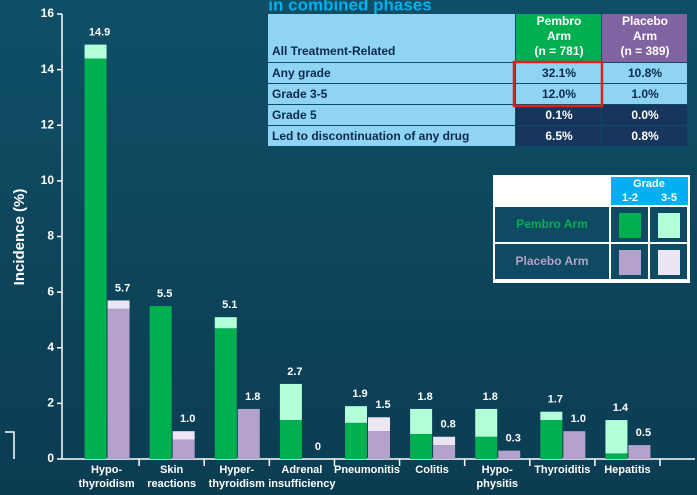 This screenshot has width=697, height=495. Describe the element at coordinates (294, 115) in the screenshot. I see `table-cell-text: Grade 5` at that location.